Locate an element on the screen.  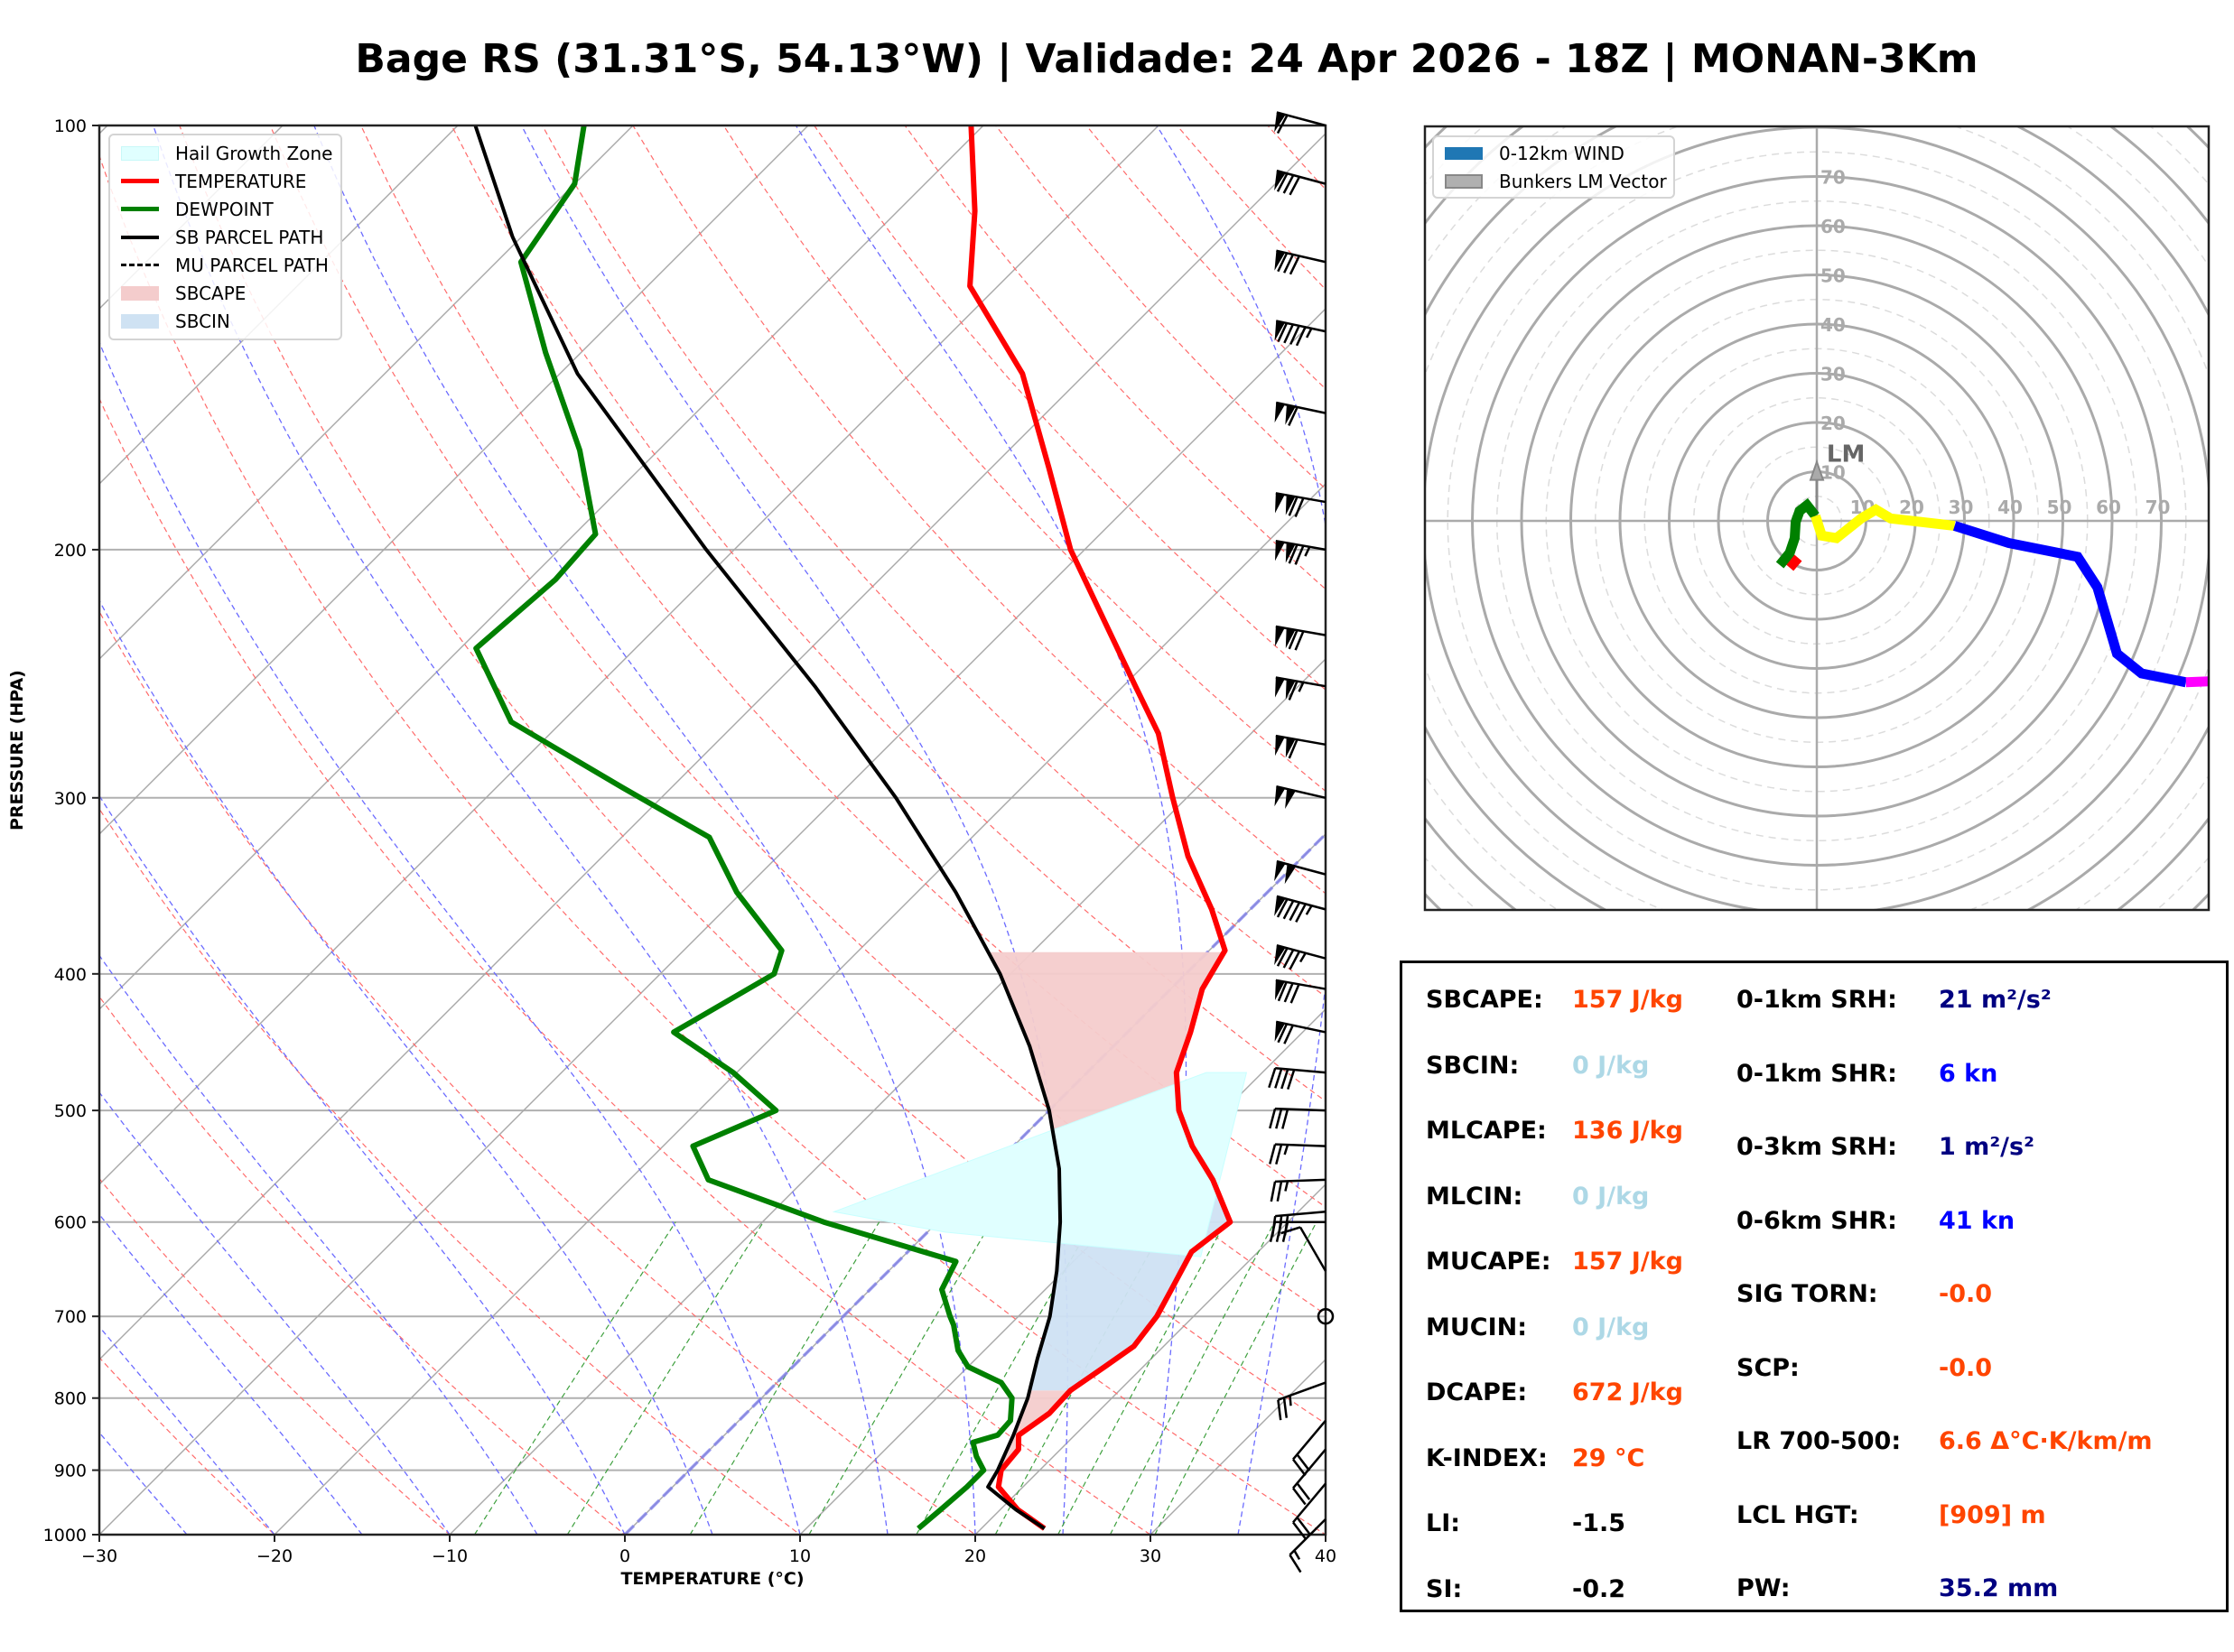
legend-item-sbcin: SBCIN is located at coordinates (225, 321).